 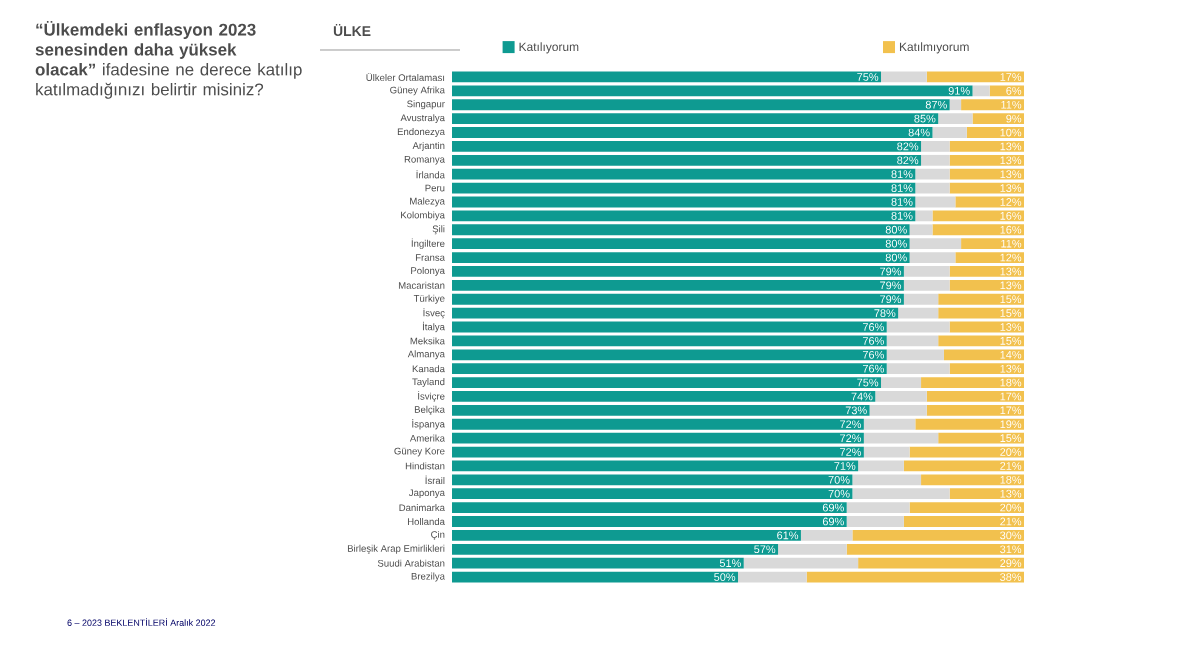 I want to click on text: “Ülkemdeki enflasyon 2023 senesinden daha yüksek olacak” ifadesine ne derece katılıp katılmadığınızı belirtir misiniz?, so click(x=168, y=60).